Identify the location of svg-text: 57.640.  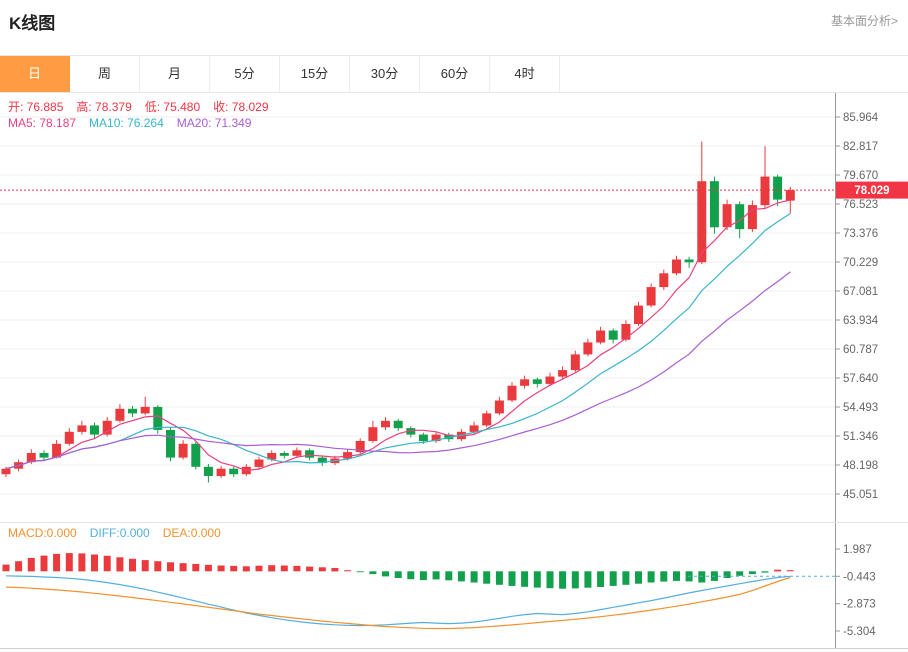
(860, 379).